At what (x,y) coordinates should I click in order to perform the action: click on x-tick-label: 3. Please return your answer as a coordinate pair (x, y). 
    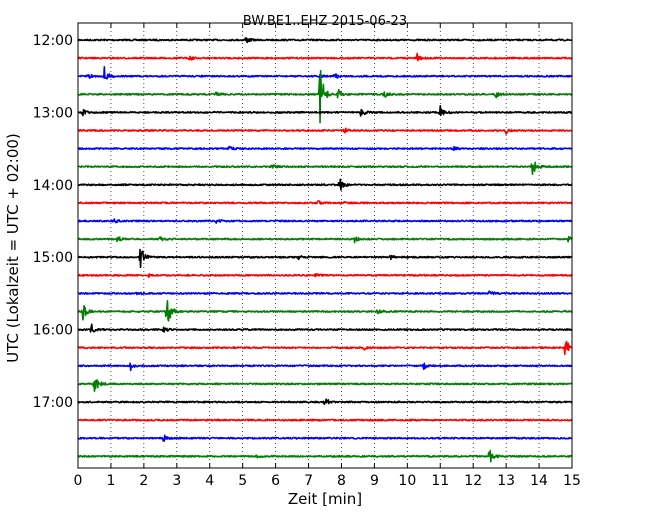
    Looking at the image, I should click on (176, 481).